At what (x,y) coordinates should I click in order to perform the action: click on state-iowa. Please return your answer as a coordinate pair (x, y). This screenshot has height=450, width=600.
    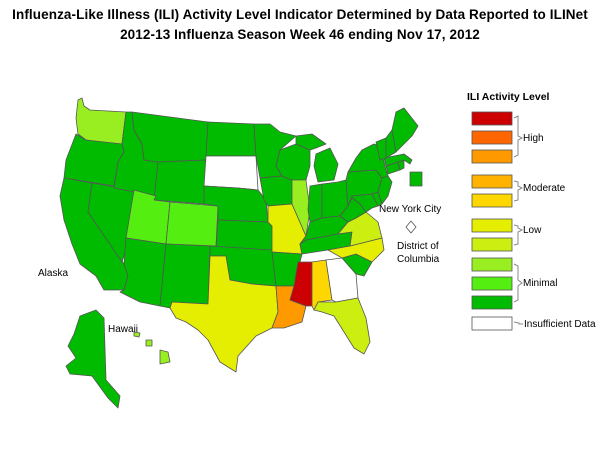
    Looking at the image, I should click on (278, 191).